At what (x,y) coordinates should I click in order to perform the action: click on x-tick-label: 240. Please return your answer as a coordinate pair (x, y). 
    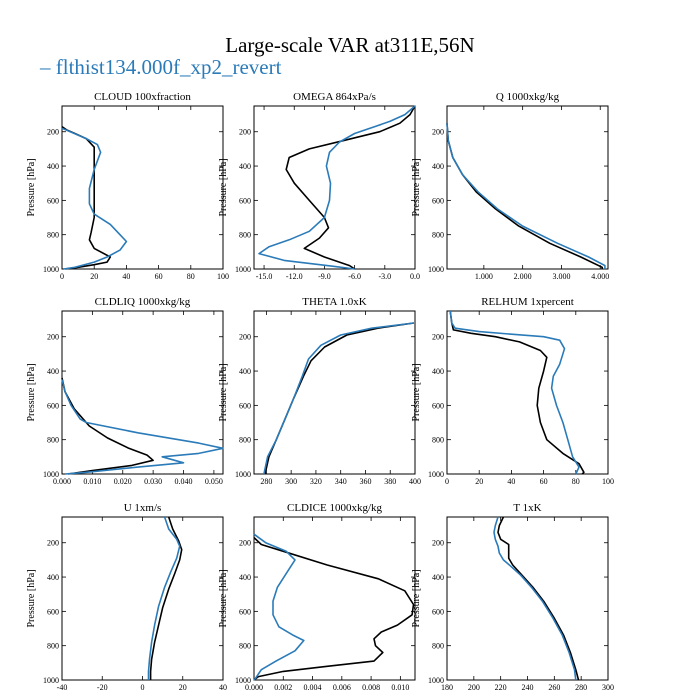
    Looking at the image, I should click on (528, 687).